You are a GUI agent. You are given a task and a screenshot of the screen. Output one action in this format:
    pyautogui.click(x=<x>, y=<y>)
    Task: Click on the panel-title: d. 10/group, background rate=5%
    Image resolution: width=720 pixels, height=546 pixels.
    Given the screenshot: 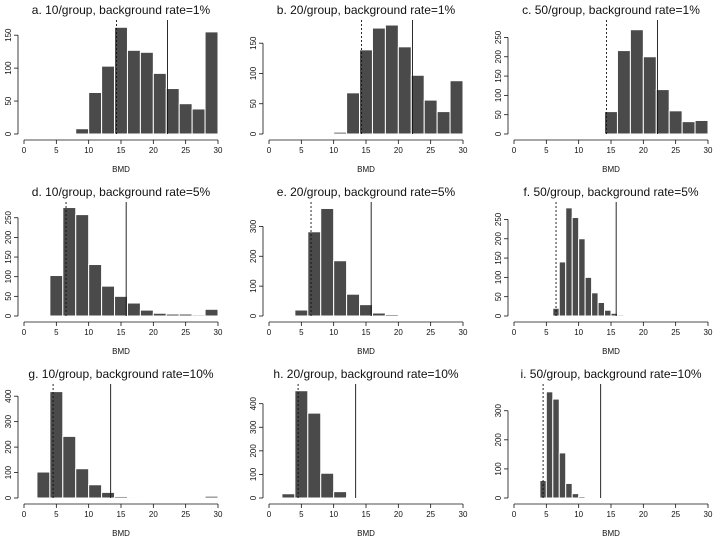 What is the action you would take?
    pyautogui.click(x=121, y=192)
    